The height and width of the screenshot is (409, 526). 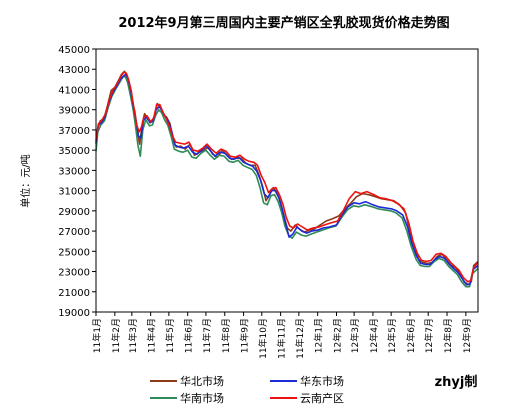 What do you see at coordinates (152, 335) in the screenshot?
I see `x-tick-label: 11年4月` at bounding box center [152, 335].